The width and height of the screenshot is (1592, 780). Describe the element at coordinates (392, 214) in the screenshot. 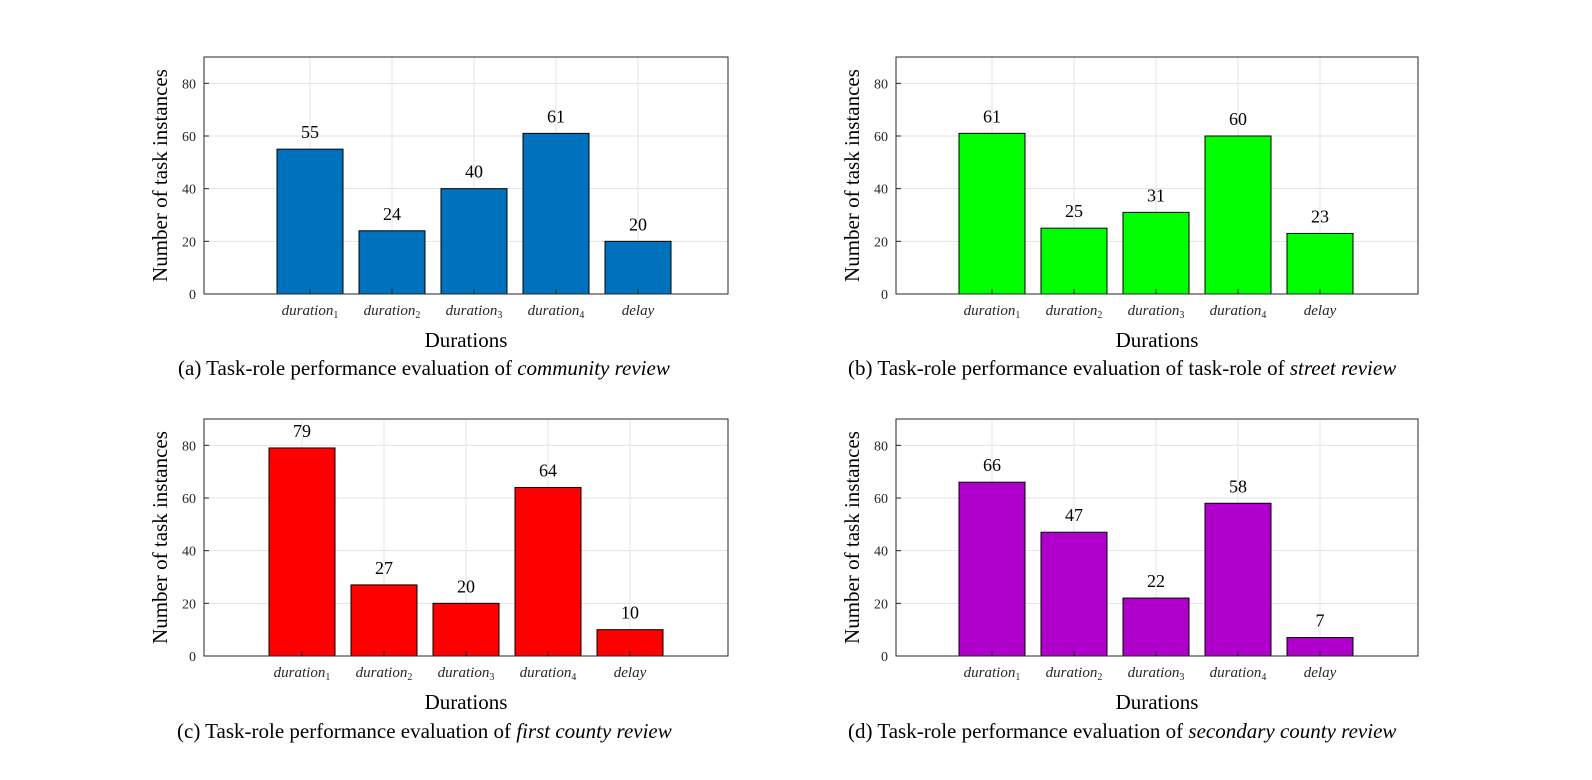

I see `data-label: 24` at that location.